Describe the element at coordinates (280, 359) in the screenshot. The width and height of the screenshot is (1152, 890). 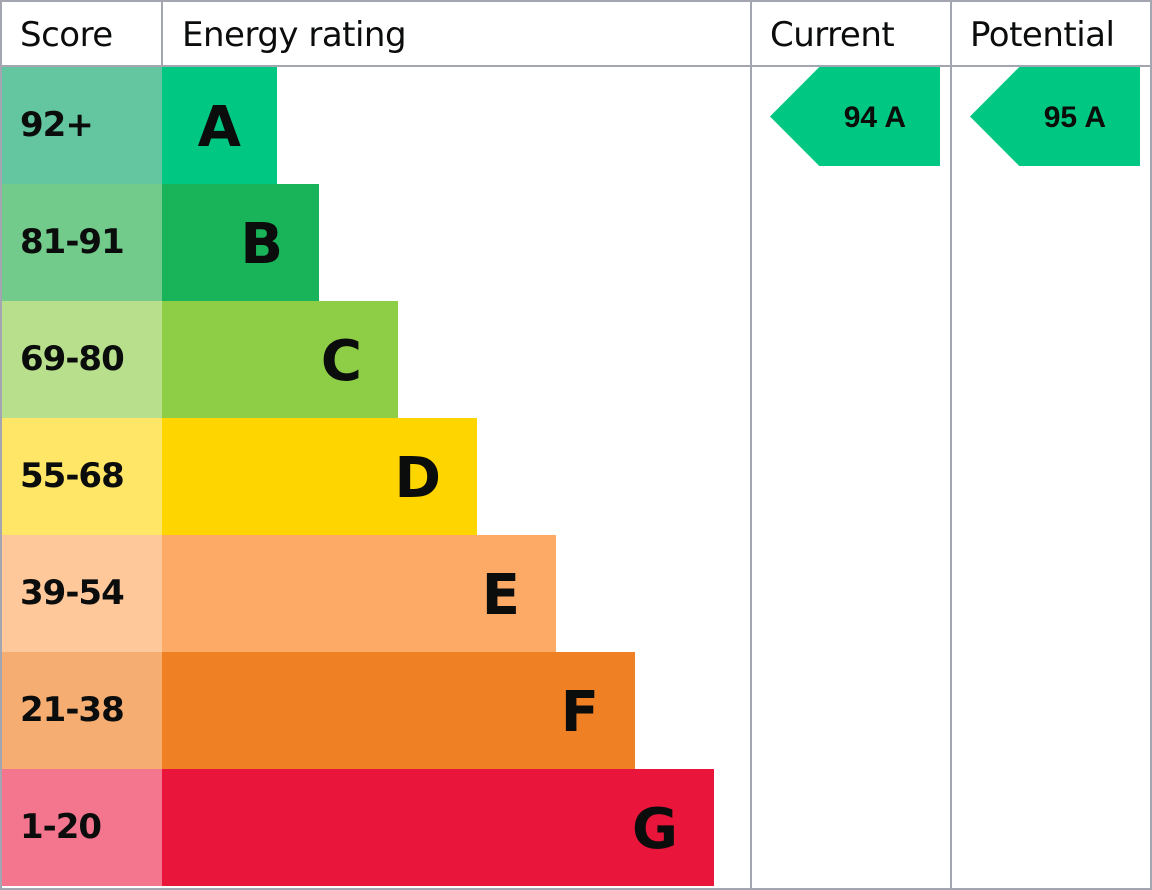
I see `rating-bar-c: C` at that location.